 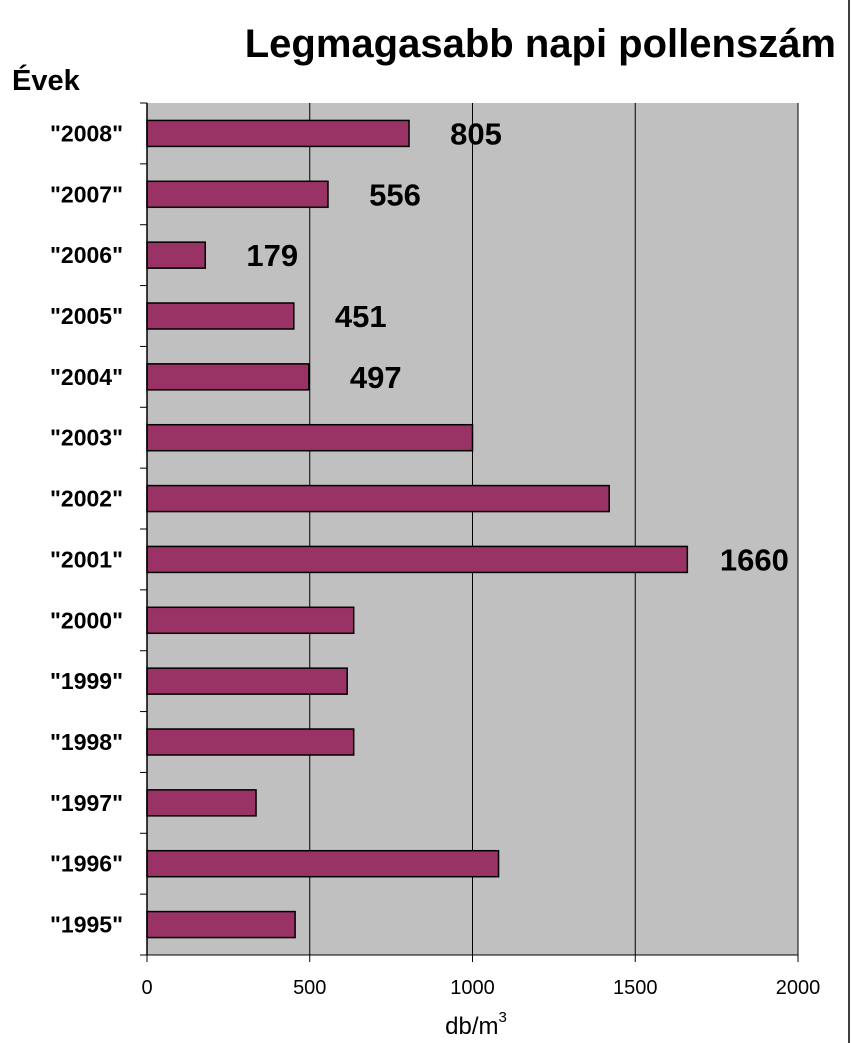 I want to click on category-label: "1998", so click(x=86, y=742).